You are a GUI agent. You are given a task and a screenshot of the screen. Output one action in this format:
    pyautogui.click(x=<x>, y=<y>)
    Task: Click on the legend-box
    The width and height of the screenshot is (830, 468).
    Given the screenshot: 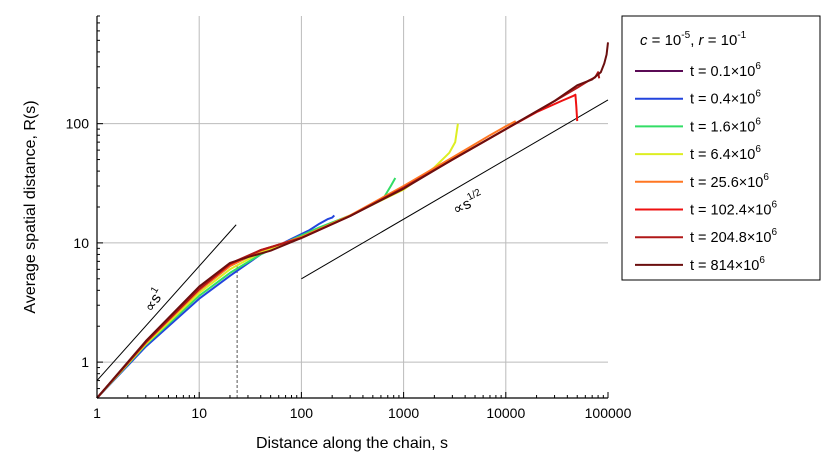 What is the action you would take?
    pyautogui.click(x=721, y=148)
    